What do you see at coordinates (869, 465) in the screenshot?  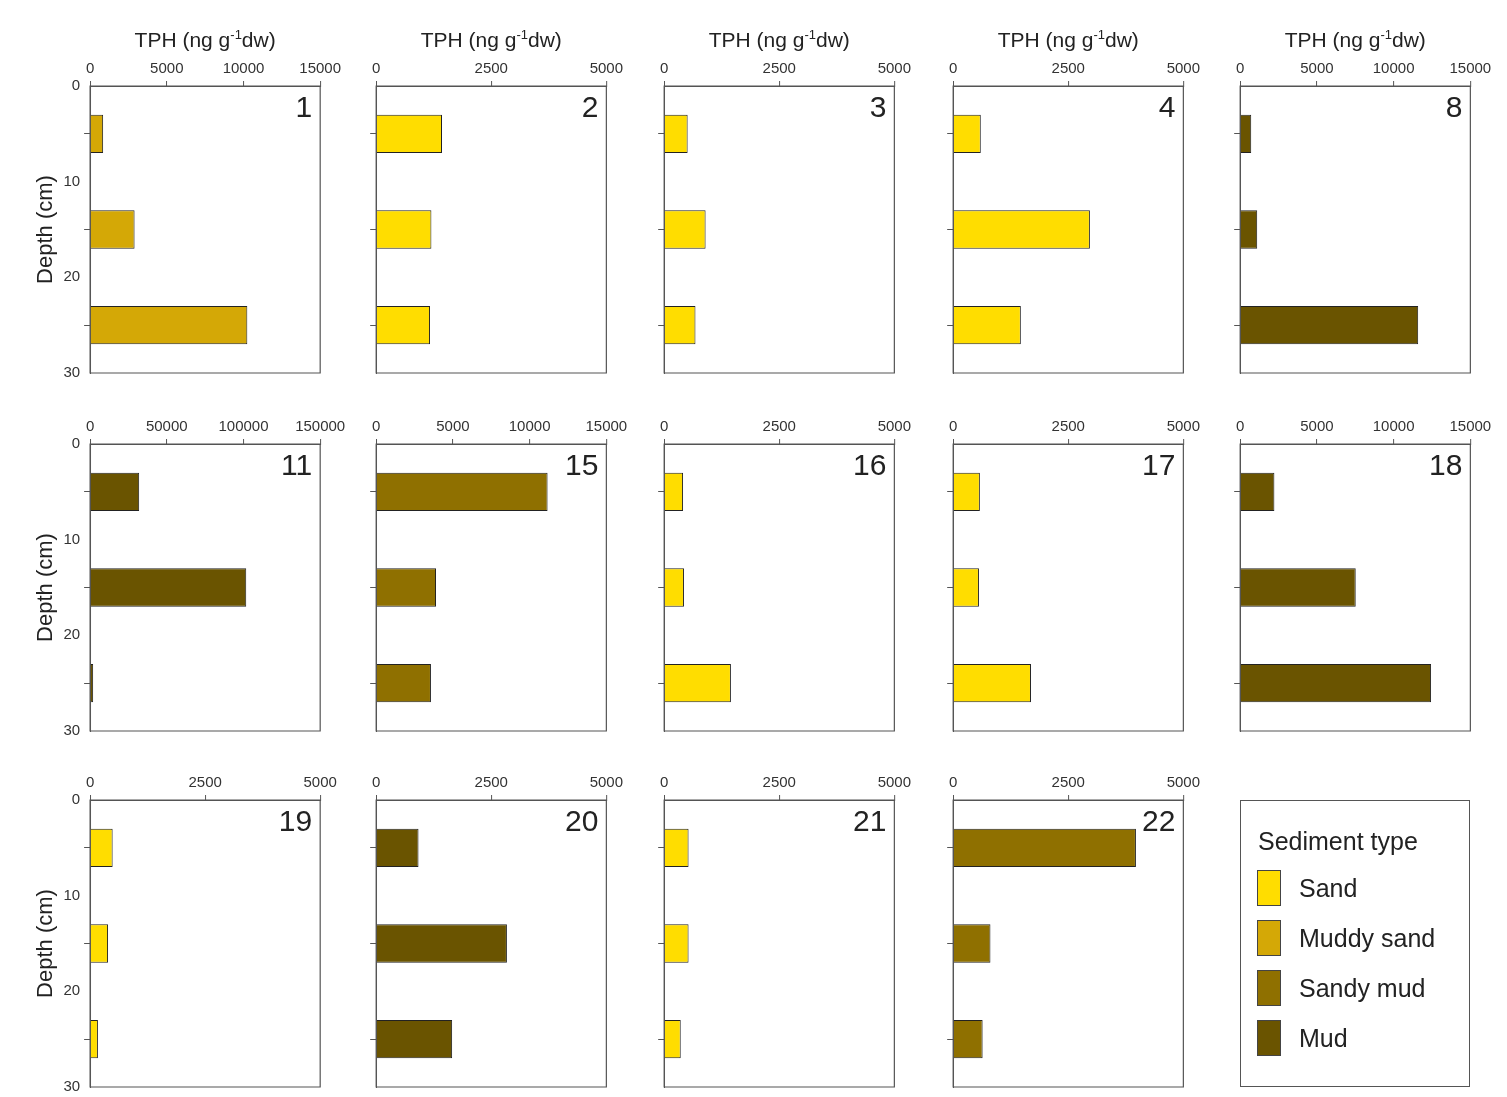 I see `chart-title: 16` at bounding box center [869, 465].